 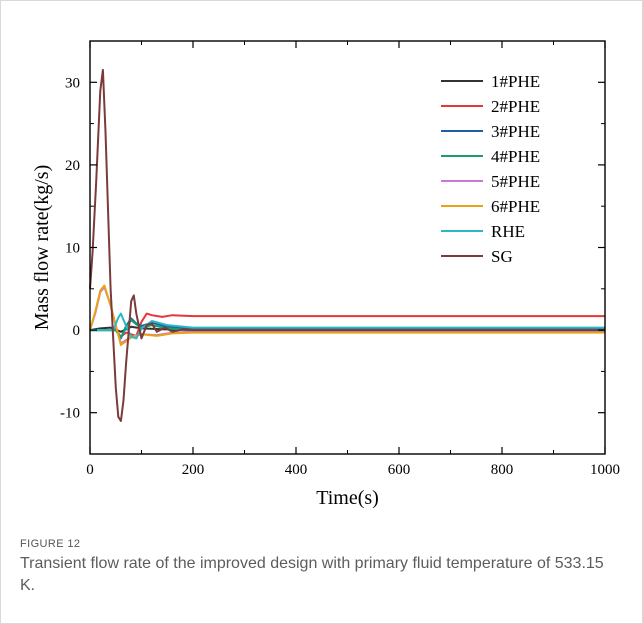 What do you see at coordinates (72, 249) in the screenshot?
I see `y-tick-label: 10` at bounding box center [72, 249].